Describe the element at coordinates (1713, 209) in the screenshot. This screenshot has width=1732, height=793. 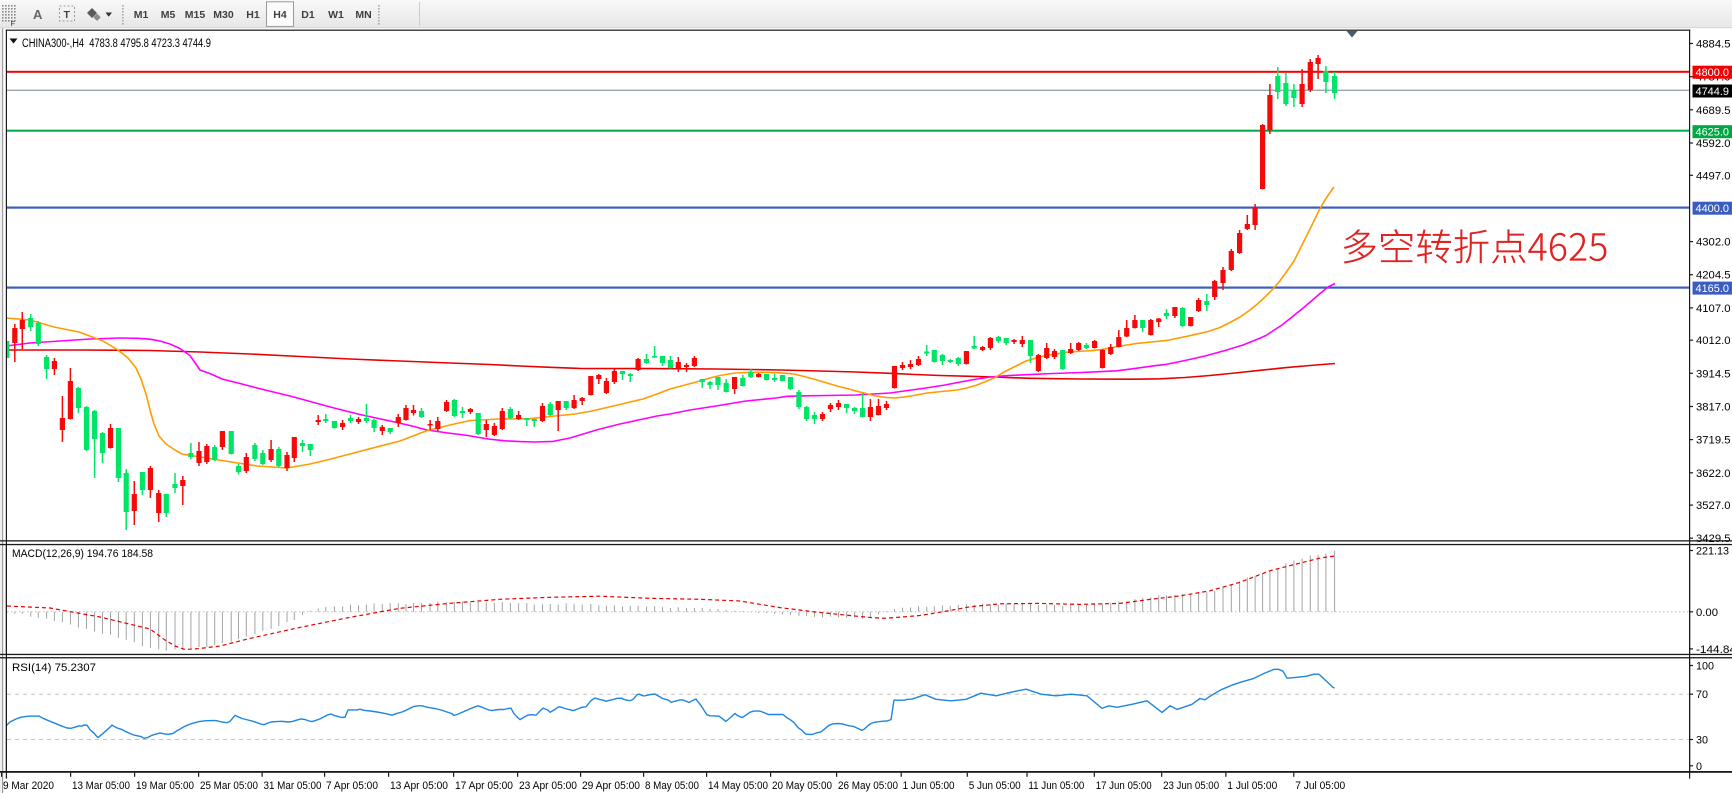
I see `svg-text: 4400.0` at that location.